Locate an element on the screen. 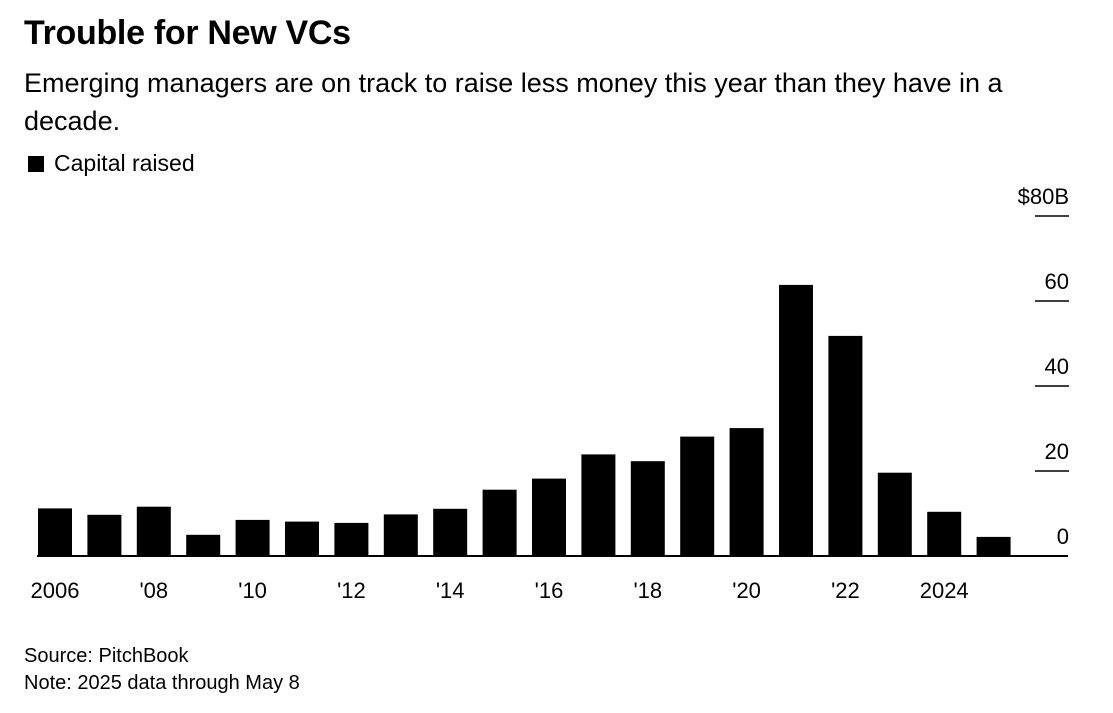  bar-2013 is located at coordinates (400, 535).